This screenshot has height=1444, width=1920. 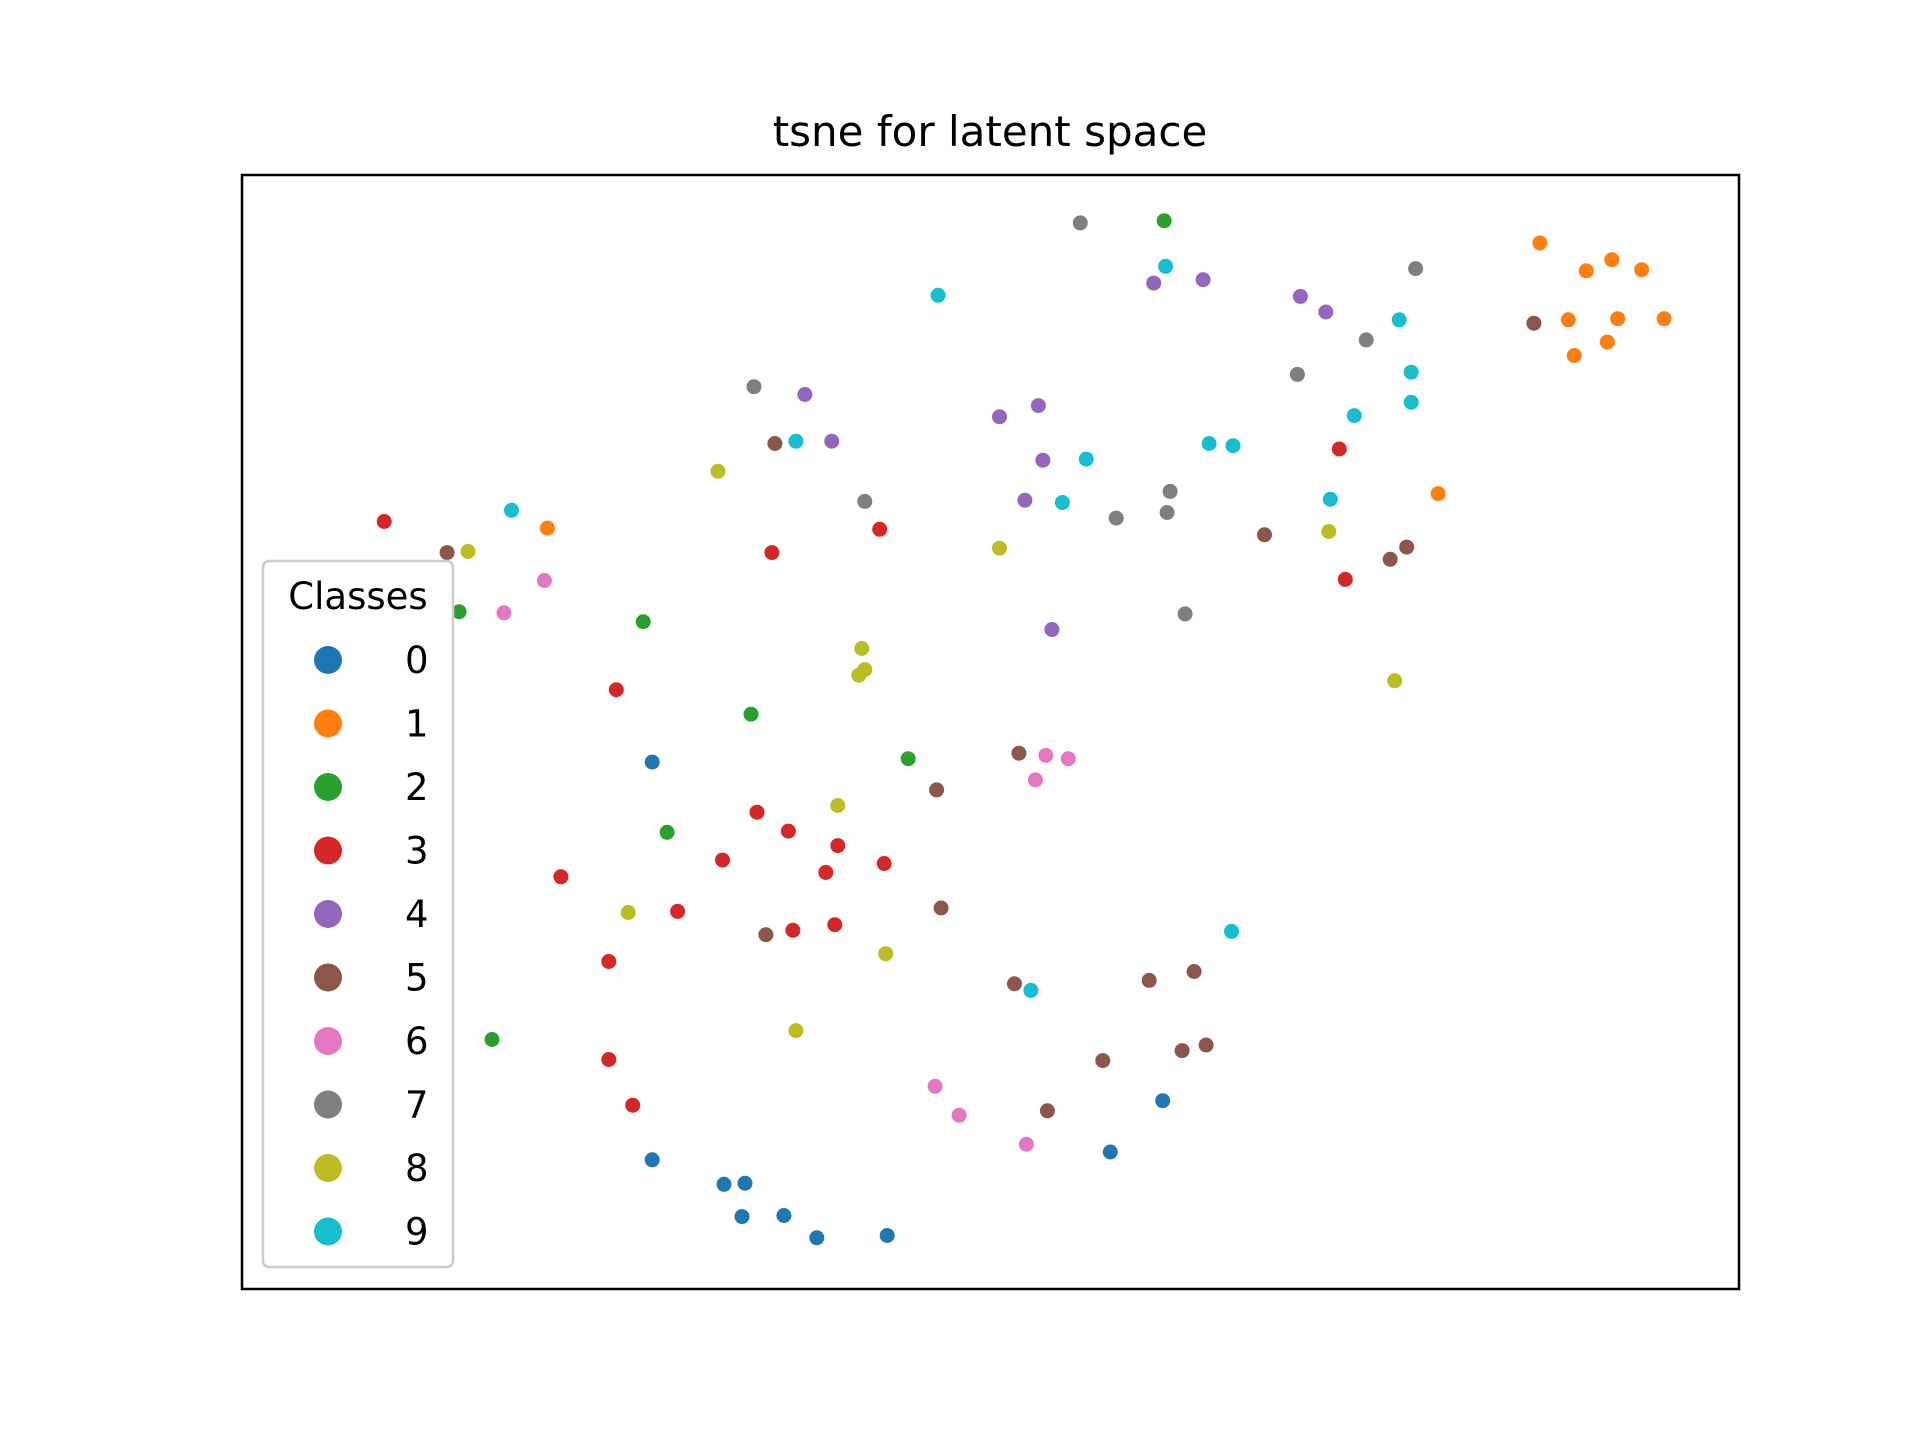 What do you see at coordinates (371, 660) in the screenshot?
I see `legend-entry-0: 0` at bounding box center [371, 660].